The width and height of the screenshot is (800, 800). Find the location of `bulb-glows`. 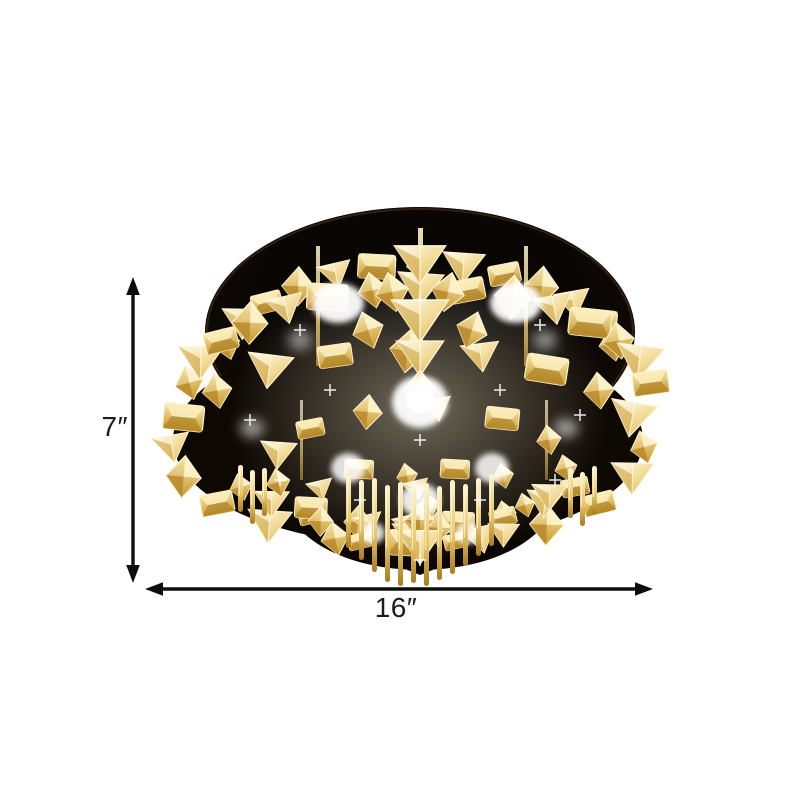

bulb-glows is located at coordinates (409, 413).